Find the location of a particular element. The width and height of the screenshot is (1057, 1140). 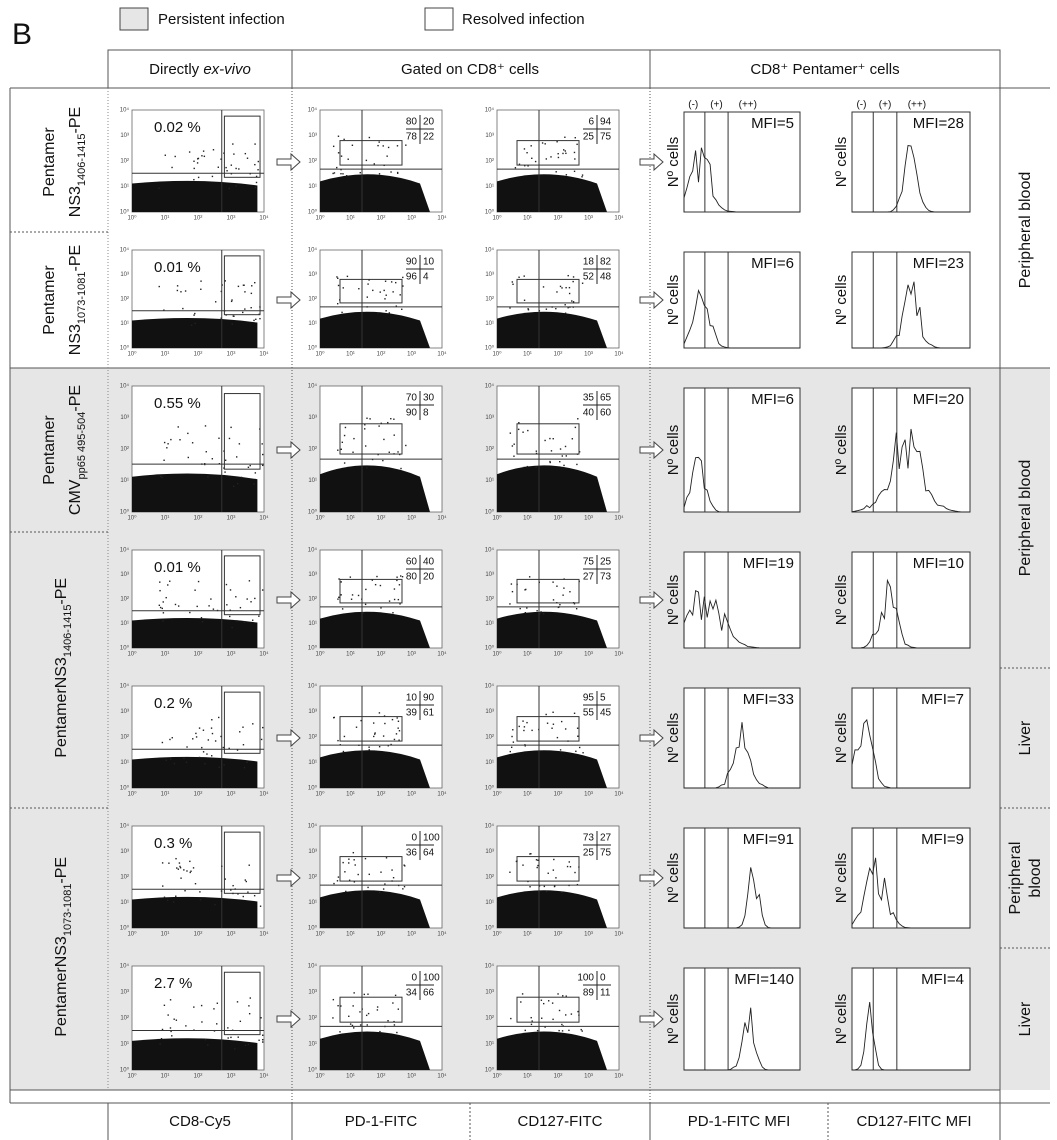

histogram-frame is located at coordinates (911, 738).